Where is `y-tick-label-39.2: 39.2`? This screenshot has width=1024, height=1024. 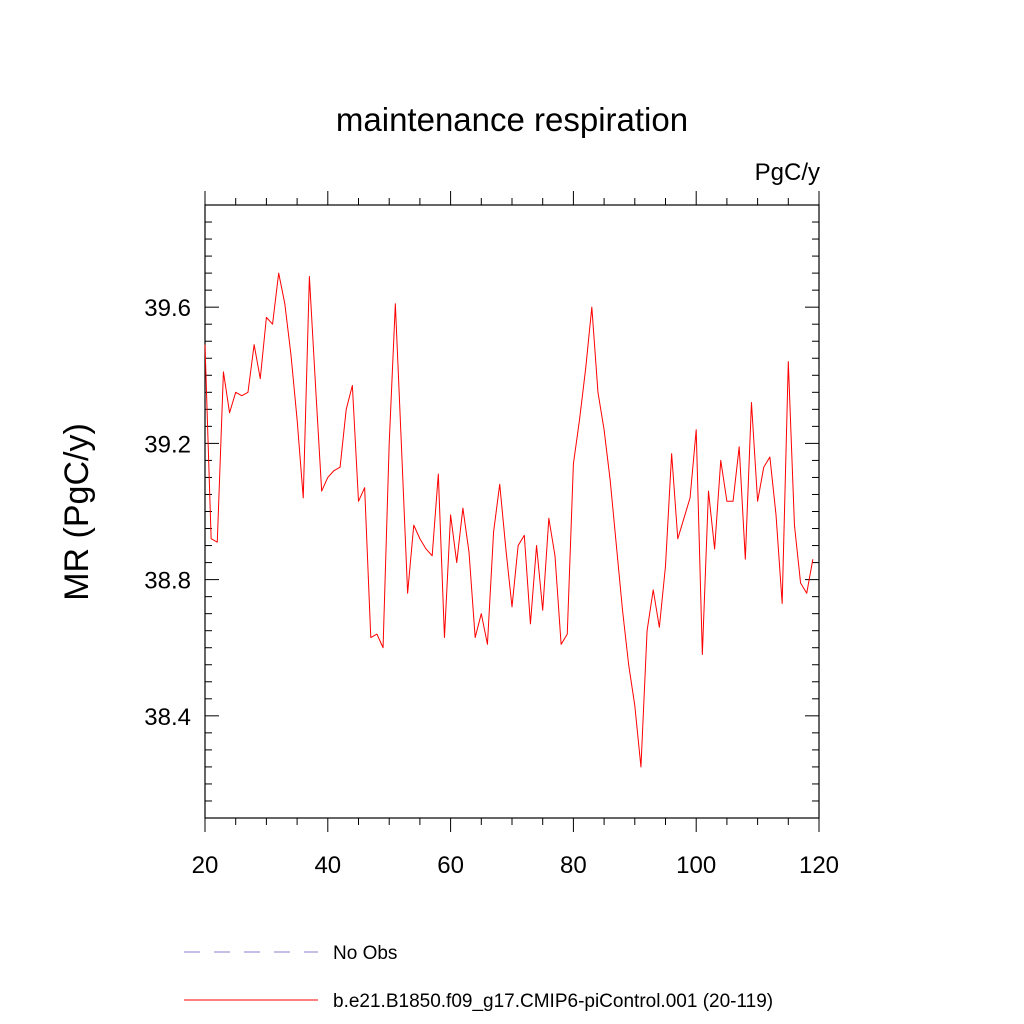
y-tick-label-39.2: 39.2 is located at coordinates (167, 444).